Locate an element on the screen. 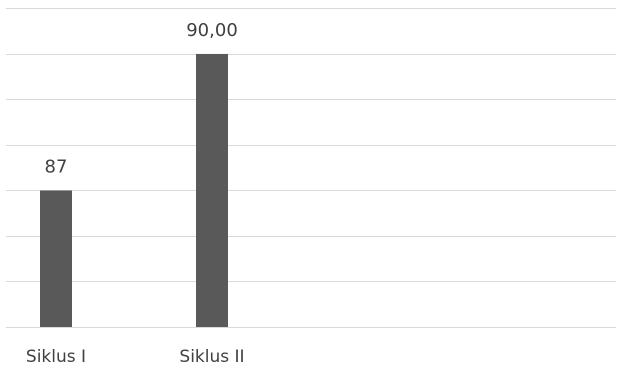 Image resolution: width=622 pixels, height=373 pixels. x-tick-labels: Siklus I Siklus II is located at coordinates (135, 357).